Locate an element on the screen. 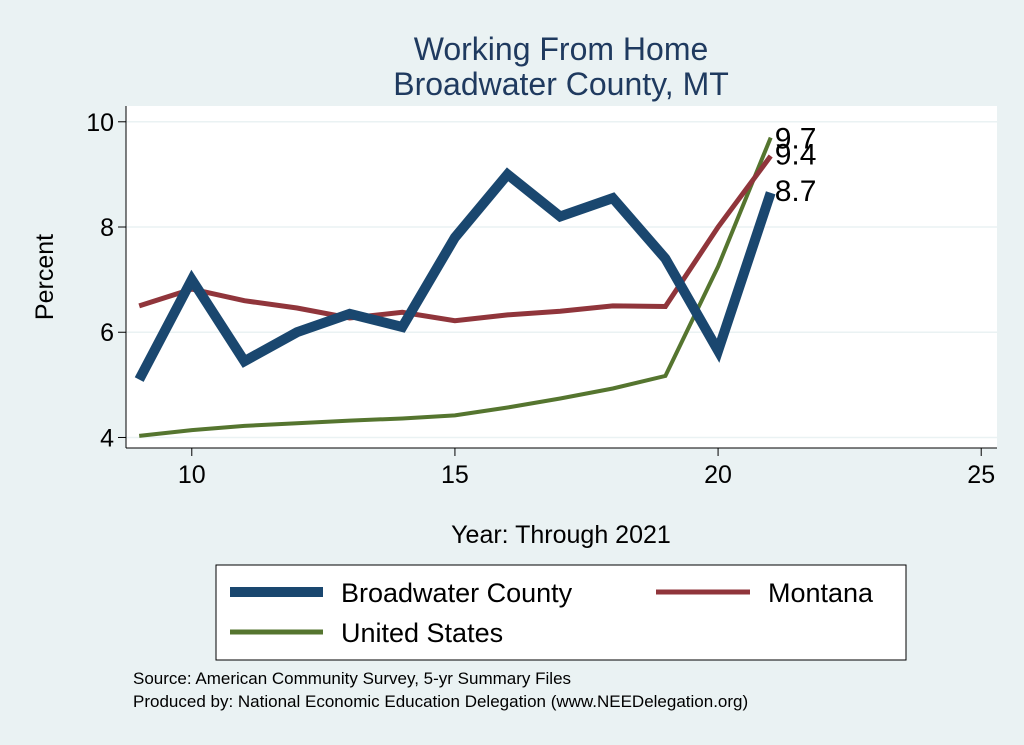 The height and width of the screenshot is (745, 1024). legend-label-us: United States is located at coordinates (422, 633).